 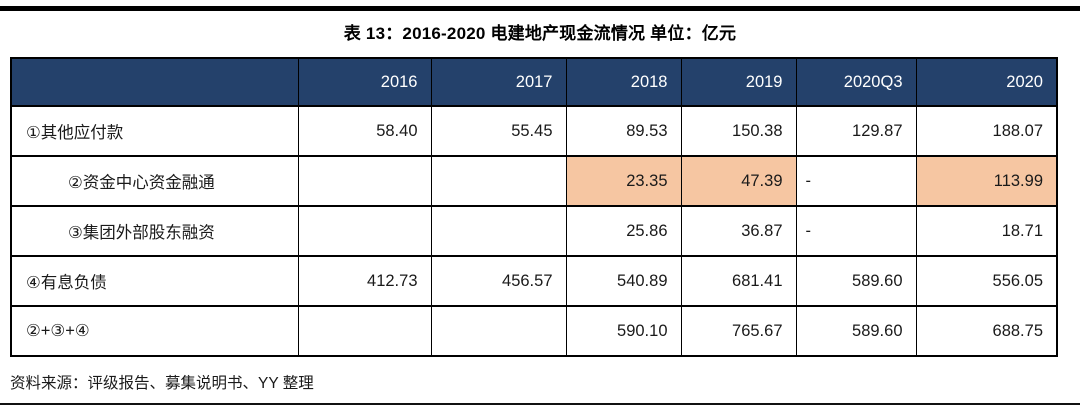 I want to click on table-row: ②+③+④ 590.10 765.67 589.60 688.75, so click(x=534, y=331).